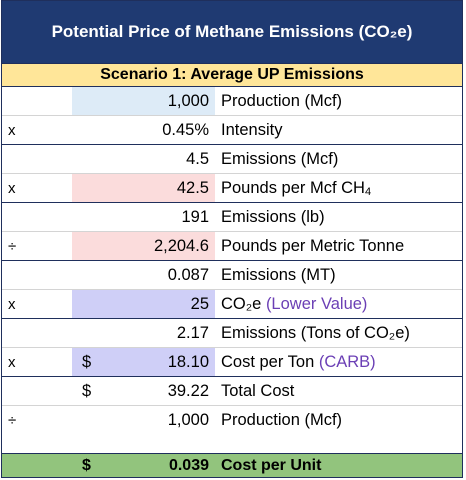  What do you see at coordinates (258, 390) in the screenshot?
I see `row-label: Total Cost` at bounding box center [258, 390].